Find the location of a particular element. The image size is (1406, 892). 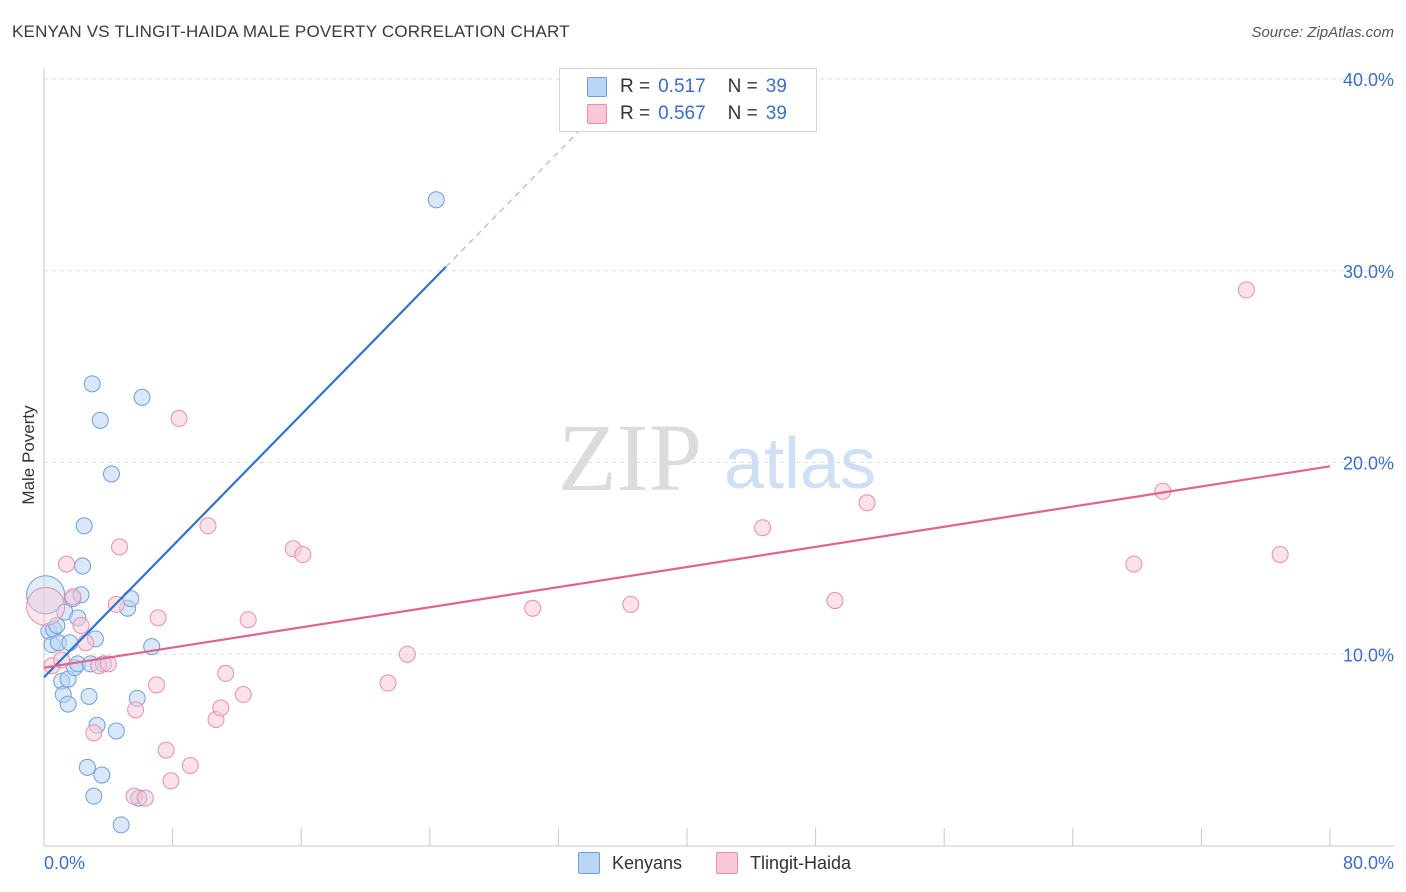

series-legend-kenyans: Kenyans is located at coordinates (630, 863).